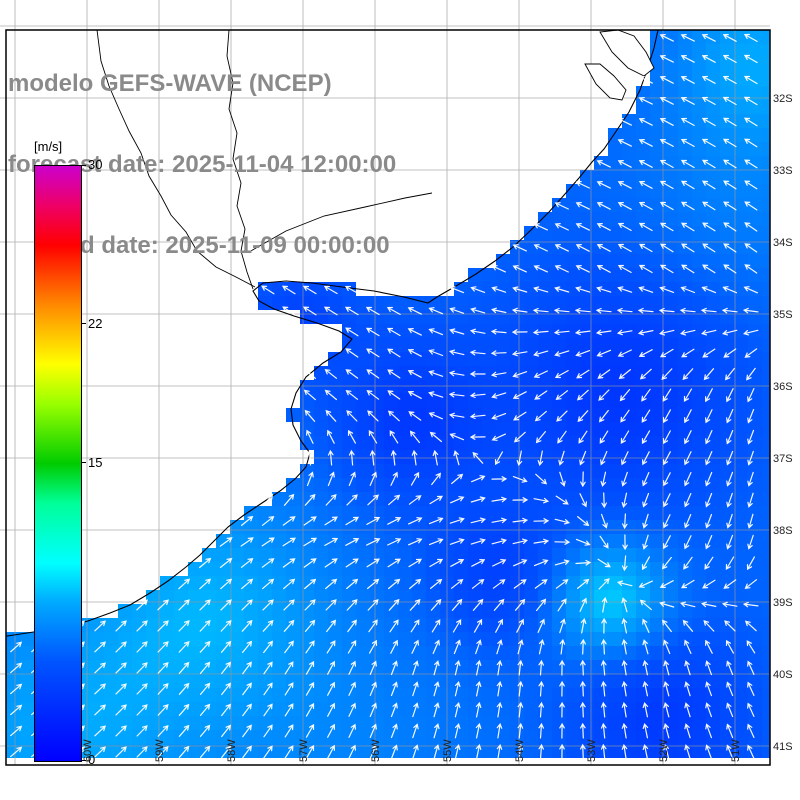 The height and width of the screenshot is (800, 800). What do you see at coordinates (92, 759) in the screenshot?
I see `colorbar-tick-label: 0` at bounding box center [92, 759].